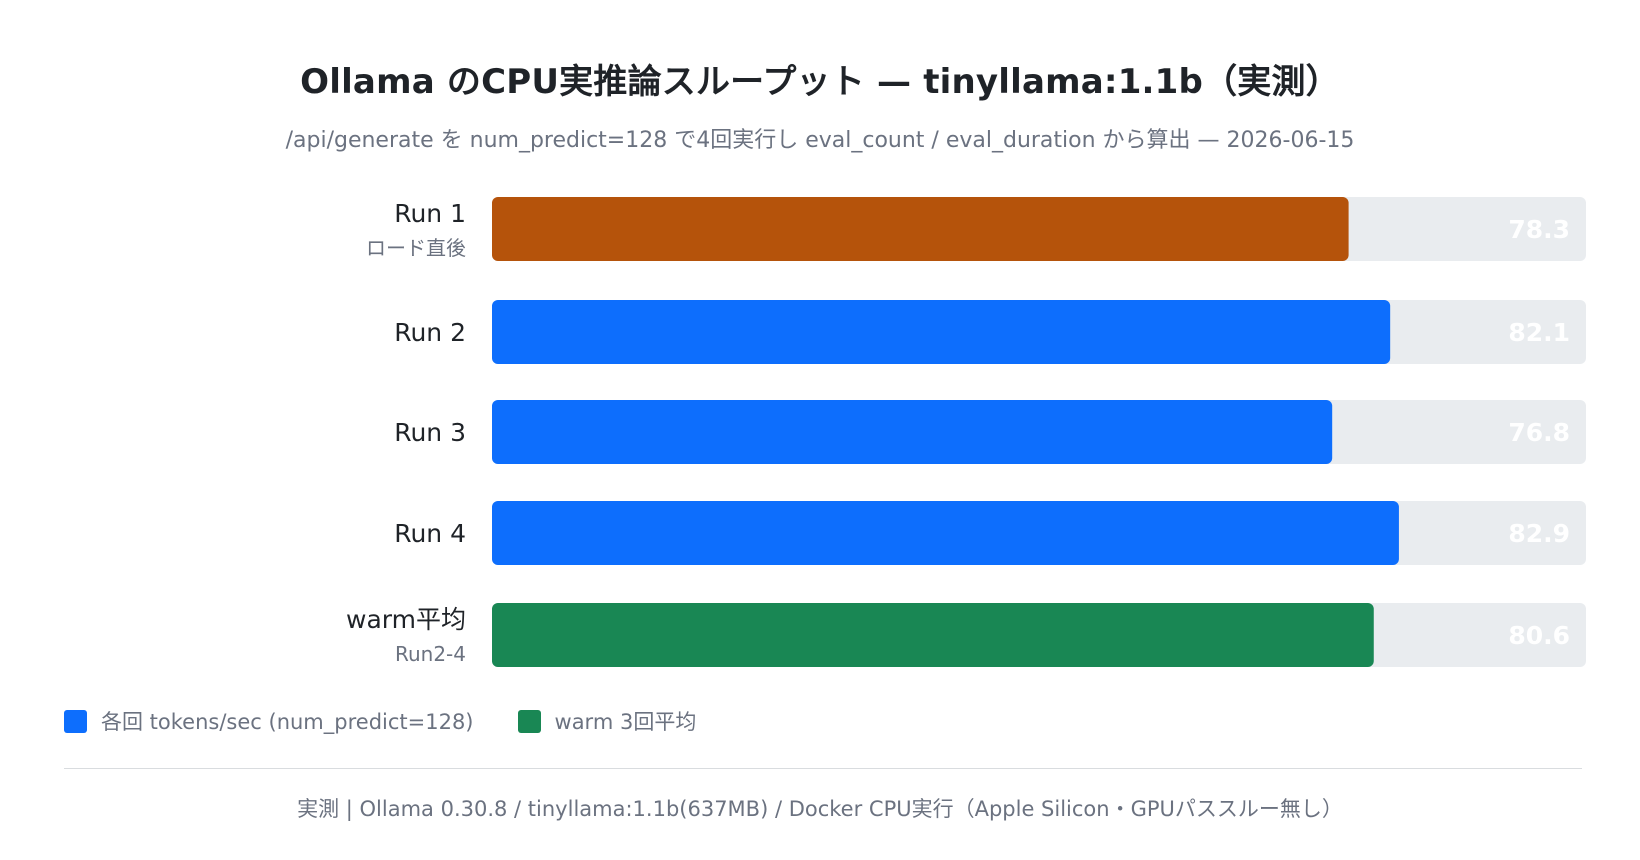  I want to click on category-label: Run 3, so click(430, 432).